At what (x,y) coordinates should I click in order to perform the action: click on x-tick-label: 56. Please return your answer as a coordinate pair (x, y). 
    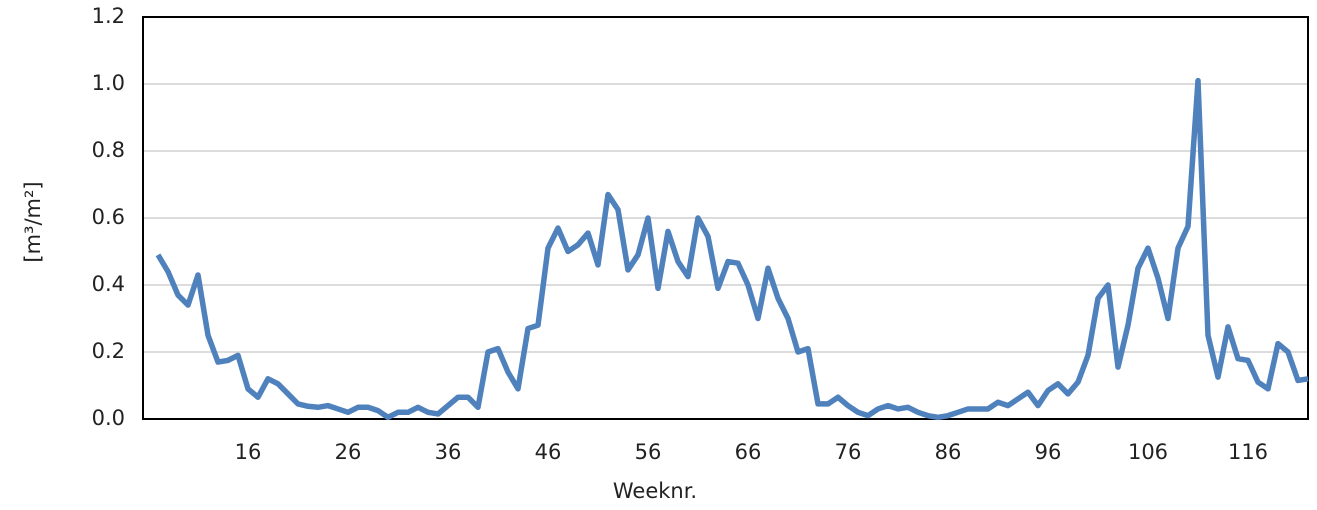
    Looking at the image, I should click on (648, 452).